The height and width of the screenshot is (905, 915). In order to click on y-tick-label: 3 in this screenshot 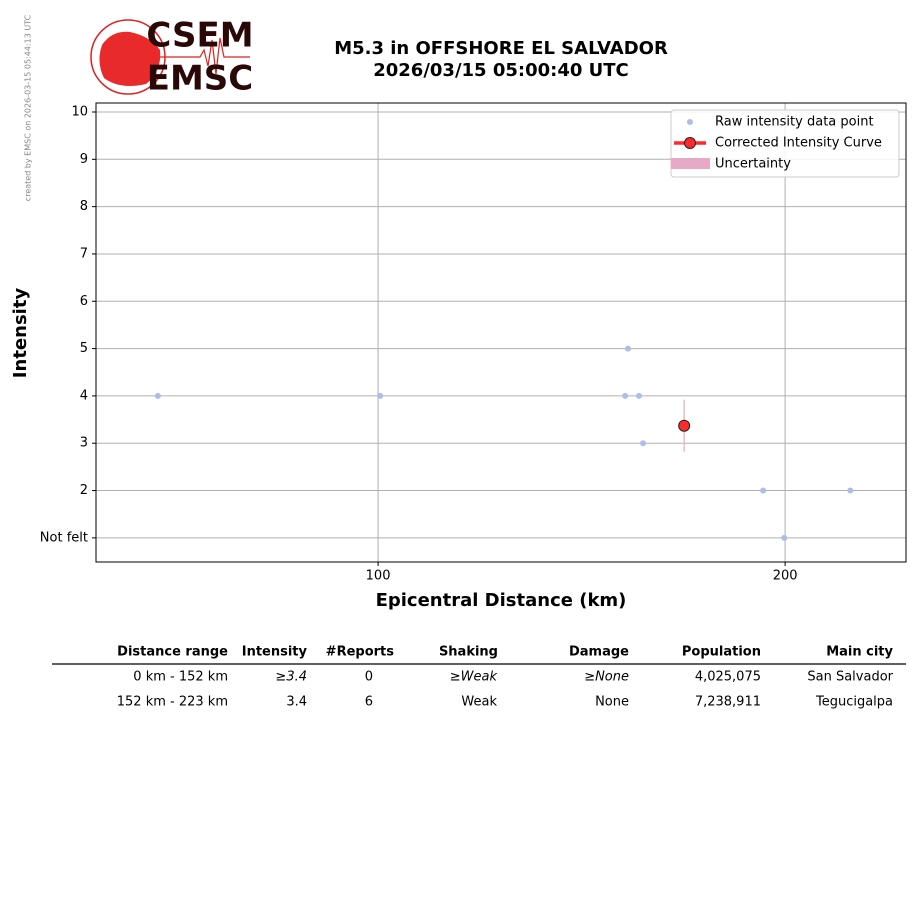, I will do `click(84, 443)`.